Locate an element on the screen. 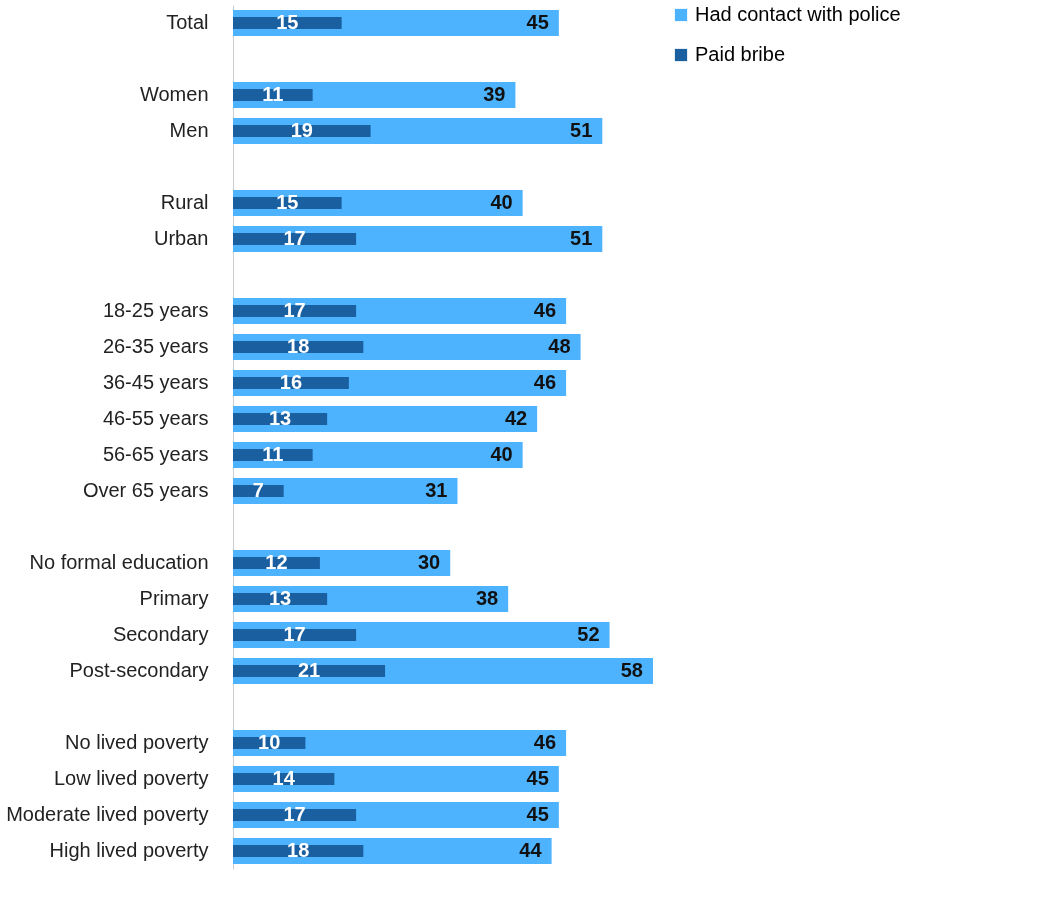  y-tick-label: Primary is located at coordinates (174, 598).